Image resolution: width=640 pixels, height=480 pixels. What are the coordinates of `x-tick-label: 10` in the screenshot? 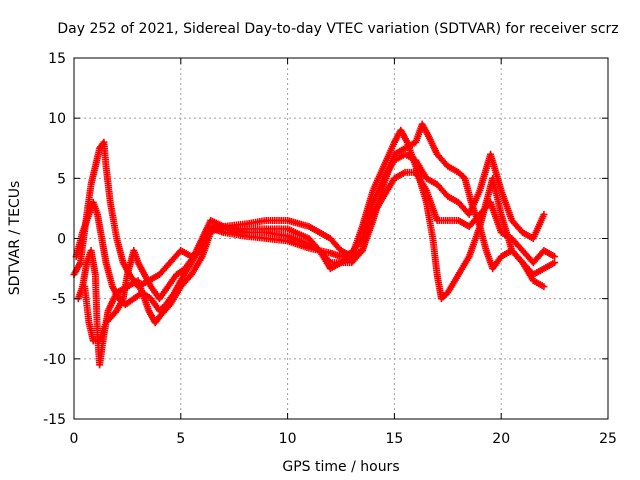 It's located at (288, 439).